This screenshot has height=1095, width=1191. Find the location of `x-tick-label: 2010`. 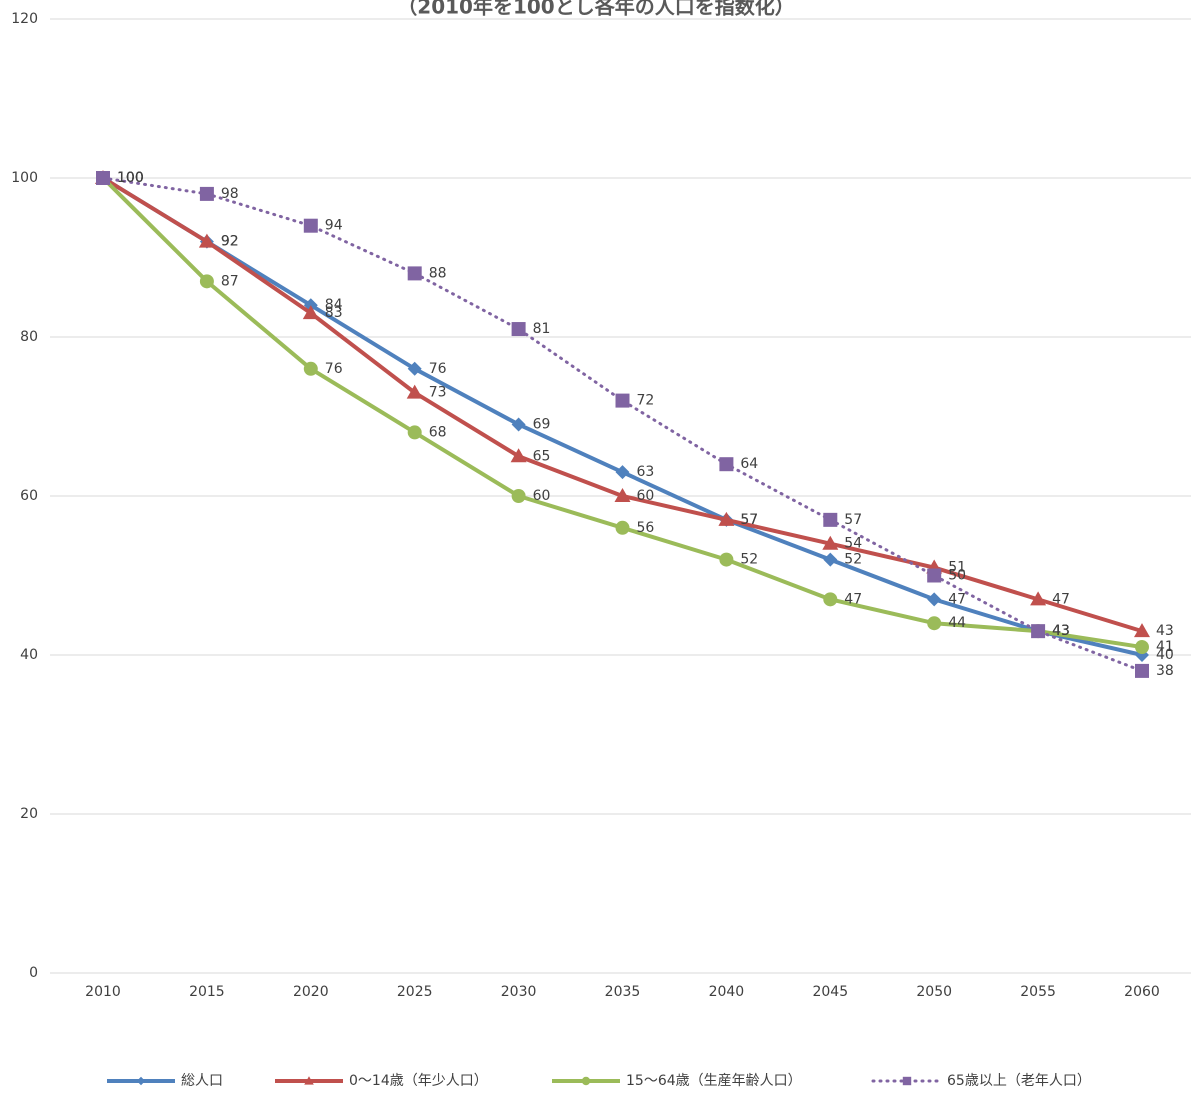

x-tick-label: 2010 is located at coordinates (103, 992).